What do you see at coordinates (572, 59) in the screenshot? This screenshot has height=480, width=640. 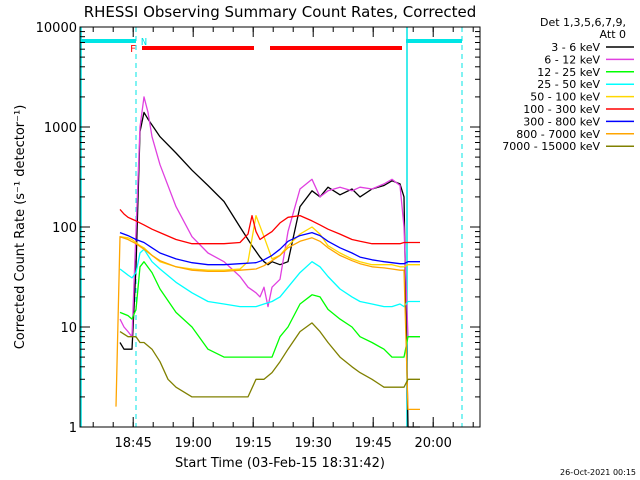 I see `legend-label: 6 - 12 keV` at bounding box center [572, 59].